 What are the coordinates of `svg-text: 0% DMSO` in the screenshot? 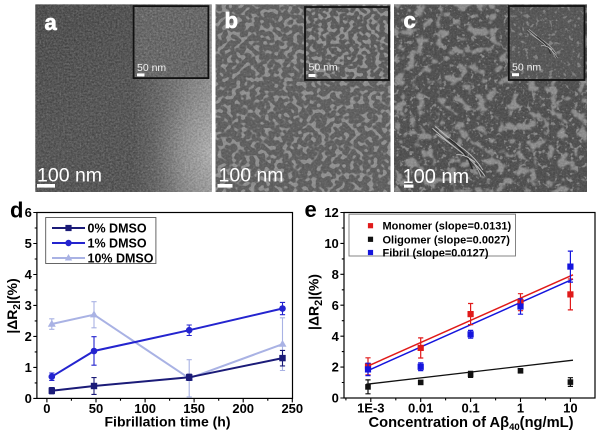 It's located at (117, 229).